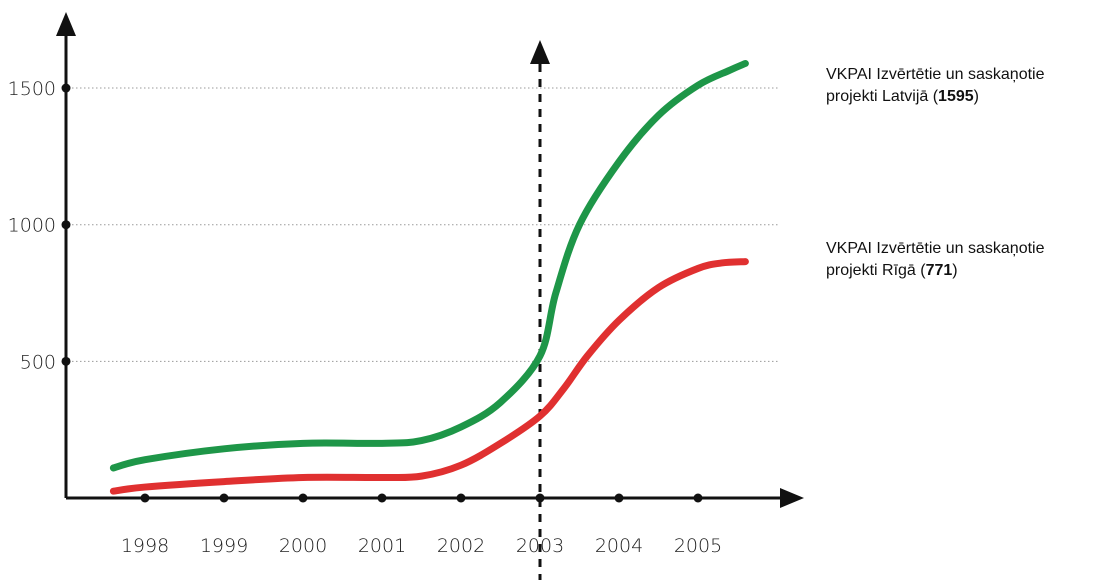 This screenshot has width=1099, height=580. I want to click on x-tick-label-2004: 2004, so click(619, 546).